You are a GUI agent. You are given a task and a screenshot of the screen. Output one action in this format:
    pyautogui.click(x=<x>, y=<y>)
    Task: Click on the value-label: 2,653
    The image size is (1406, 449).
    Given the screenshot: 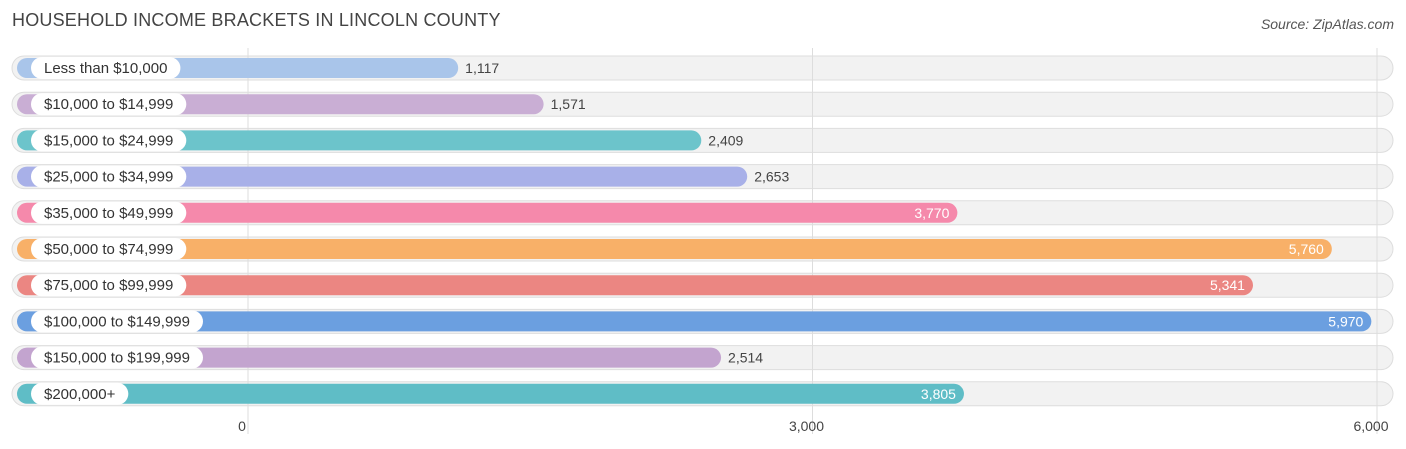 What is the action you would take?
    pyautogui.click(x=771, y=177)
    